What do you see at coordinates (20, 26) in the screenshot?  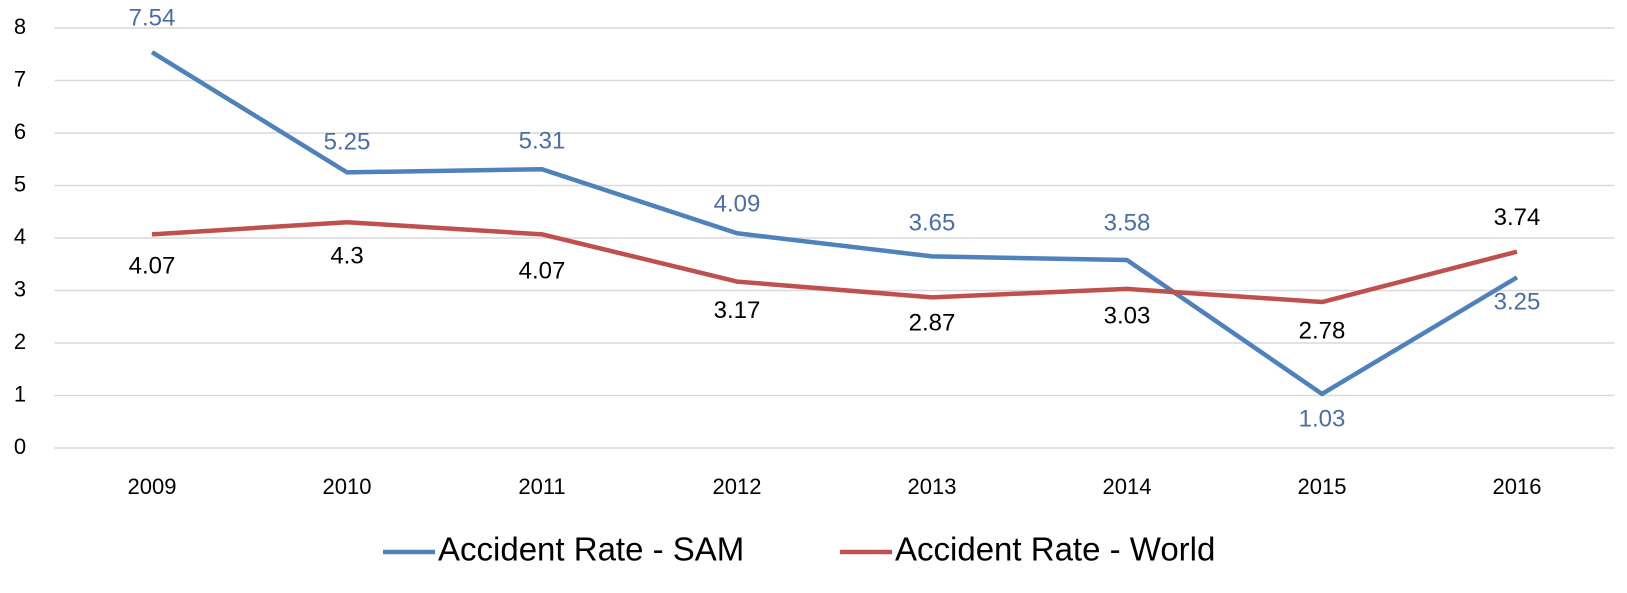 I see `y-tick-label: 8` at bounding box center [20, 26].